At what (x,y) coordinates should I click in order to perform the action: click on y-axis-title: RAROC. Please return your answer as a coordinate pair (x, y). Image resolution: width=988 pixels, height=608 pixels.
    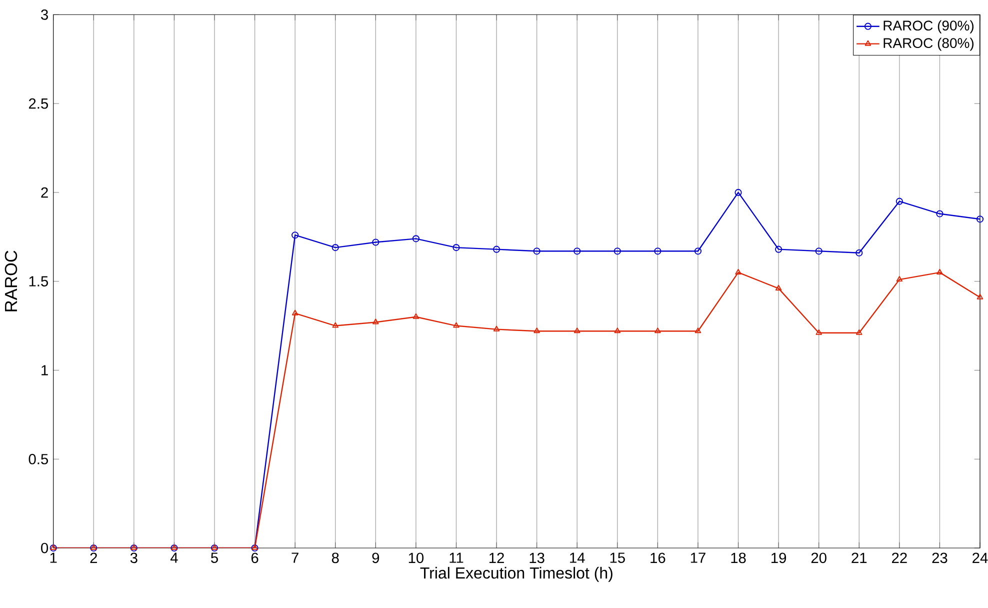
    Looking at the image, I should click on (11, 281).